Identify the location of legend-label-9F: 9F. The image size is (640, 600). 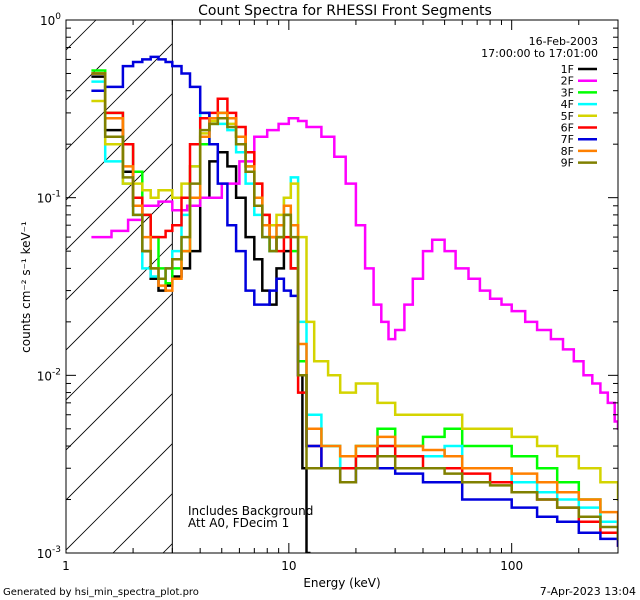
(567, 163).